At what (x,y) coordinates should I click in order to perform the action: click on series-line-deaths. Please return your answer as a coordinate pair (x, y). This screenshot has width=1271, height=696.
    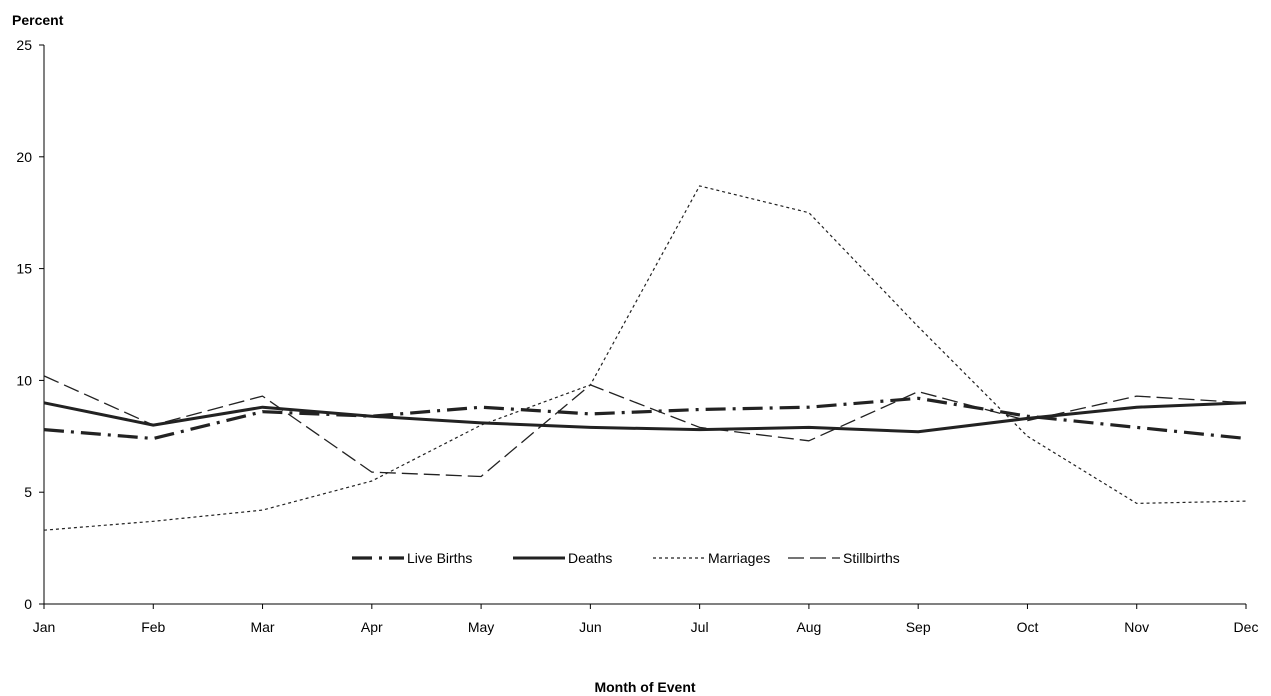
    Looking at the image, I should click on (645, 417).